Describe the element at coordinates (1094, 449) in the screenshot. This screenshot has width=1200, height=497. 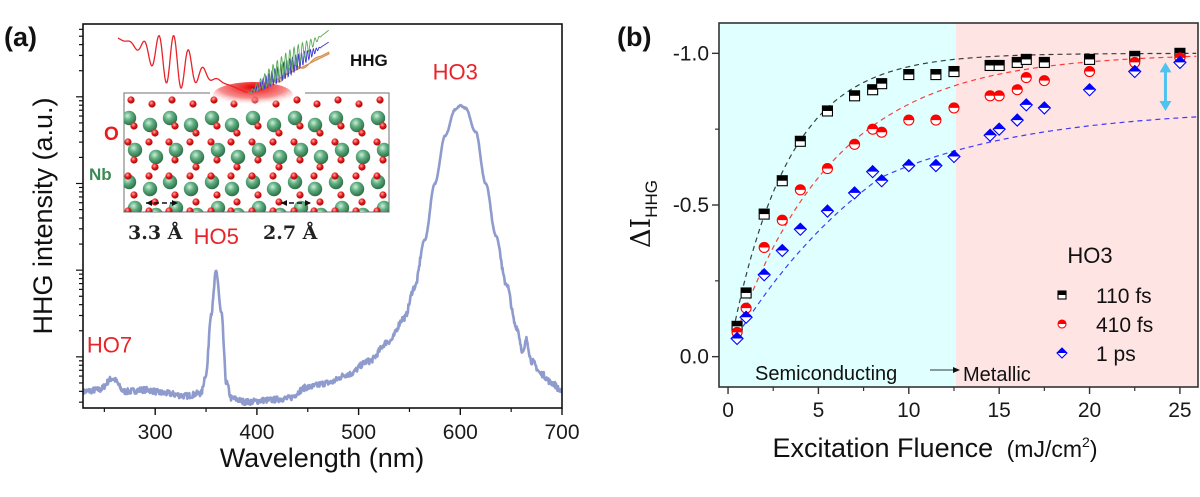
I see `x-title-unit-close: )` at that location.